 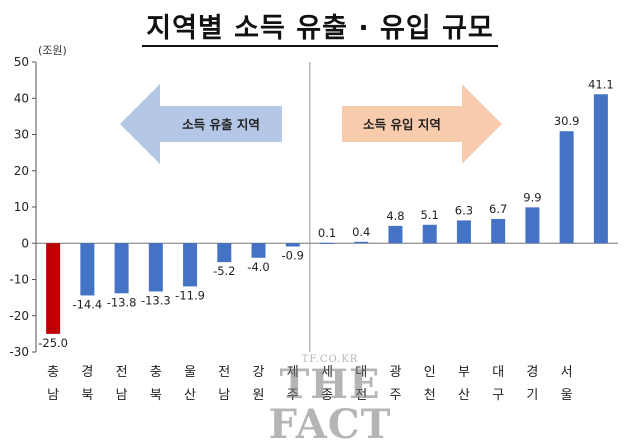 I want to click on y-tick-label: 30, so click(x=21, y=135).